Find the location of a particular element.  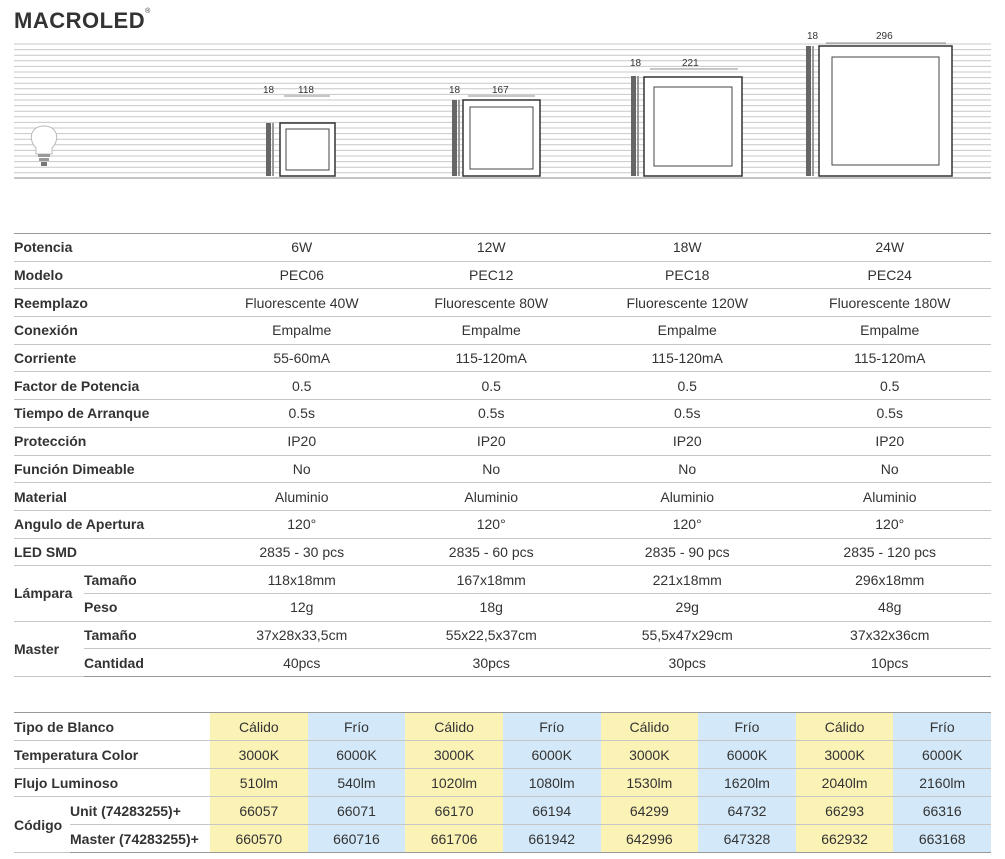

spec-value: 10pcs is located at coordinates (889, 662).